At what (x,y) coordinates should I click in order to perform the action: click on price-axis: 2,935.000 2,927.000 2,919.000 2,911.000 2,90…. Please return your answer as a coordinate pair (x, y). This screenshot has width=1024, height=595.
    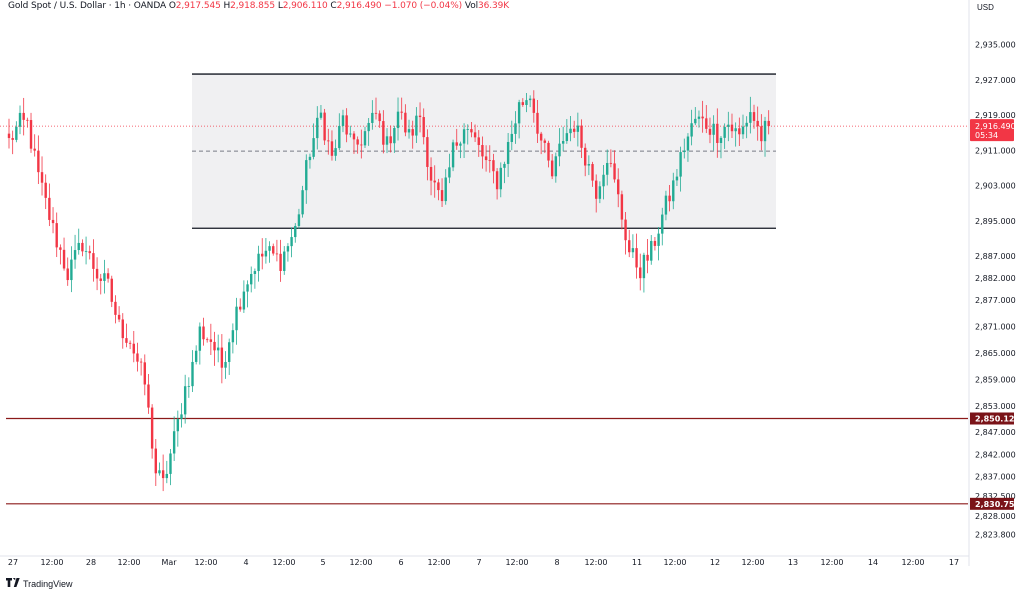
    Looking at the image, I should click on (996, 297).